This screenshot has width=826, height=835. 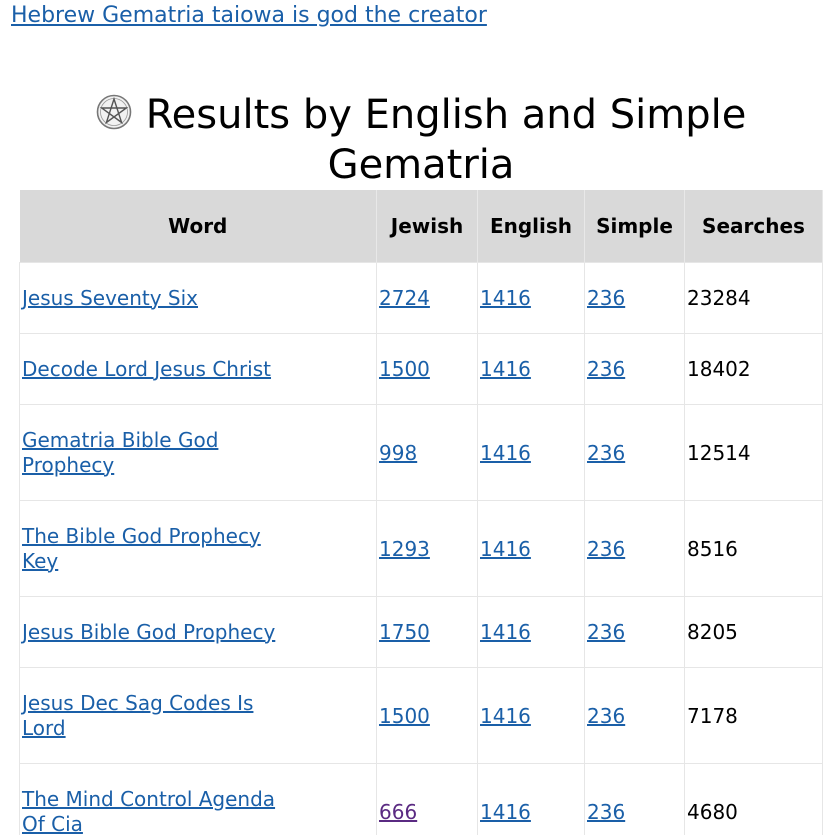 What do you see at coordinates (113, 112) in the screenshot?
I see `pentacle-icon` at bounding box center [113, 112].